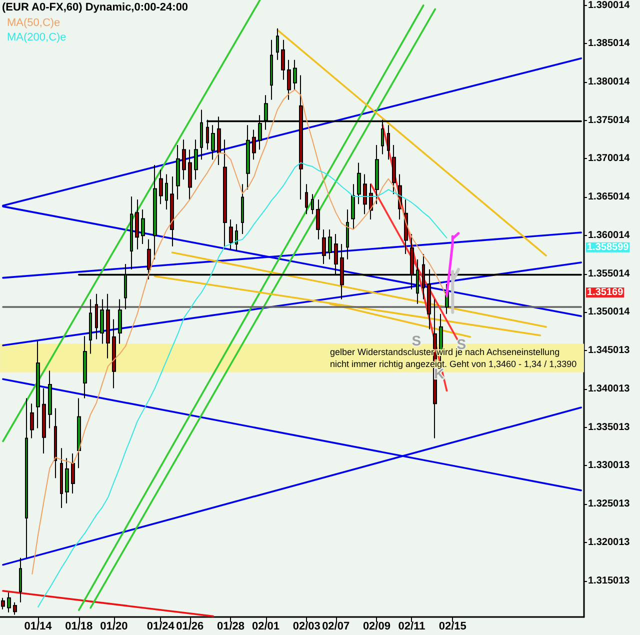  What do you see at coordinates (609, 312) in the screenshot?
I see `y-tick-label: 1.350014` at bounding box center [609, 312].